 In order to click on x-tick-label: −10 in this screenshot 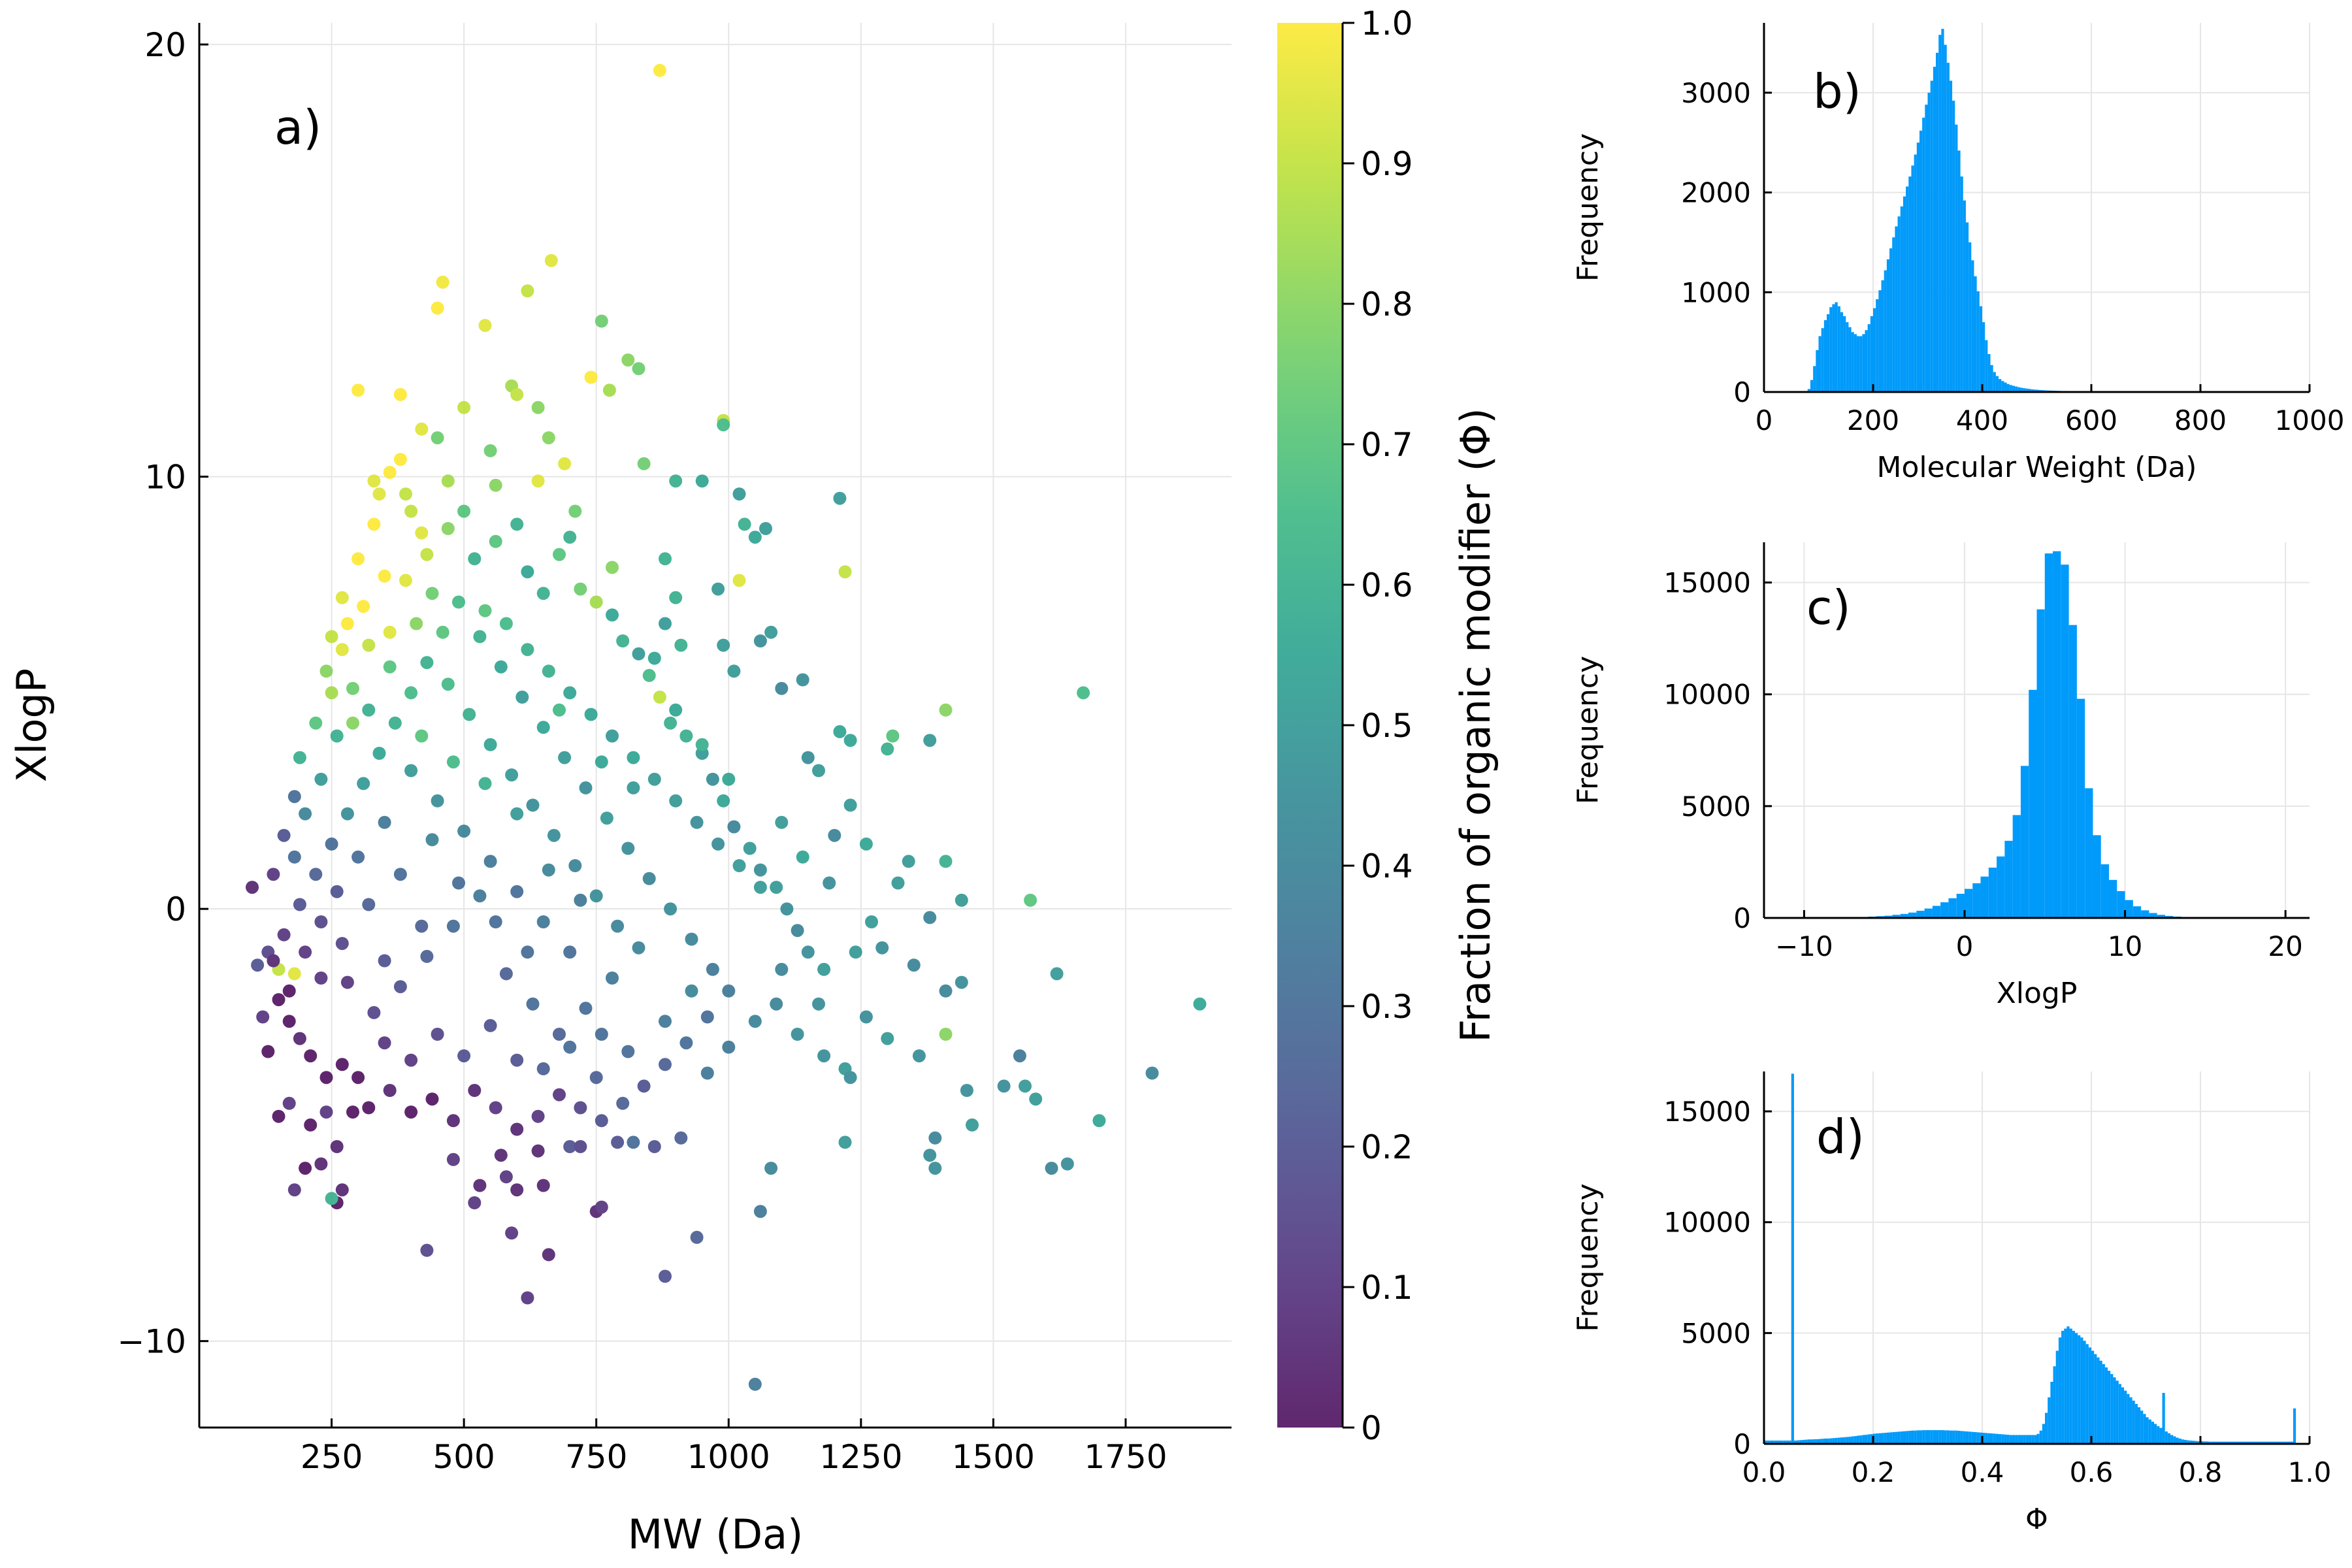, I will do `click(1804, 946)`.